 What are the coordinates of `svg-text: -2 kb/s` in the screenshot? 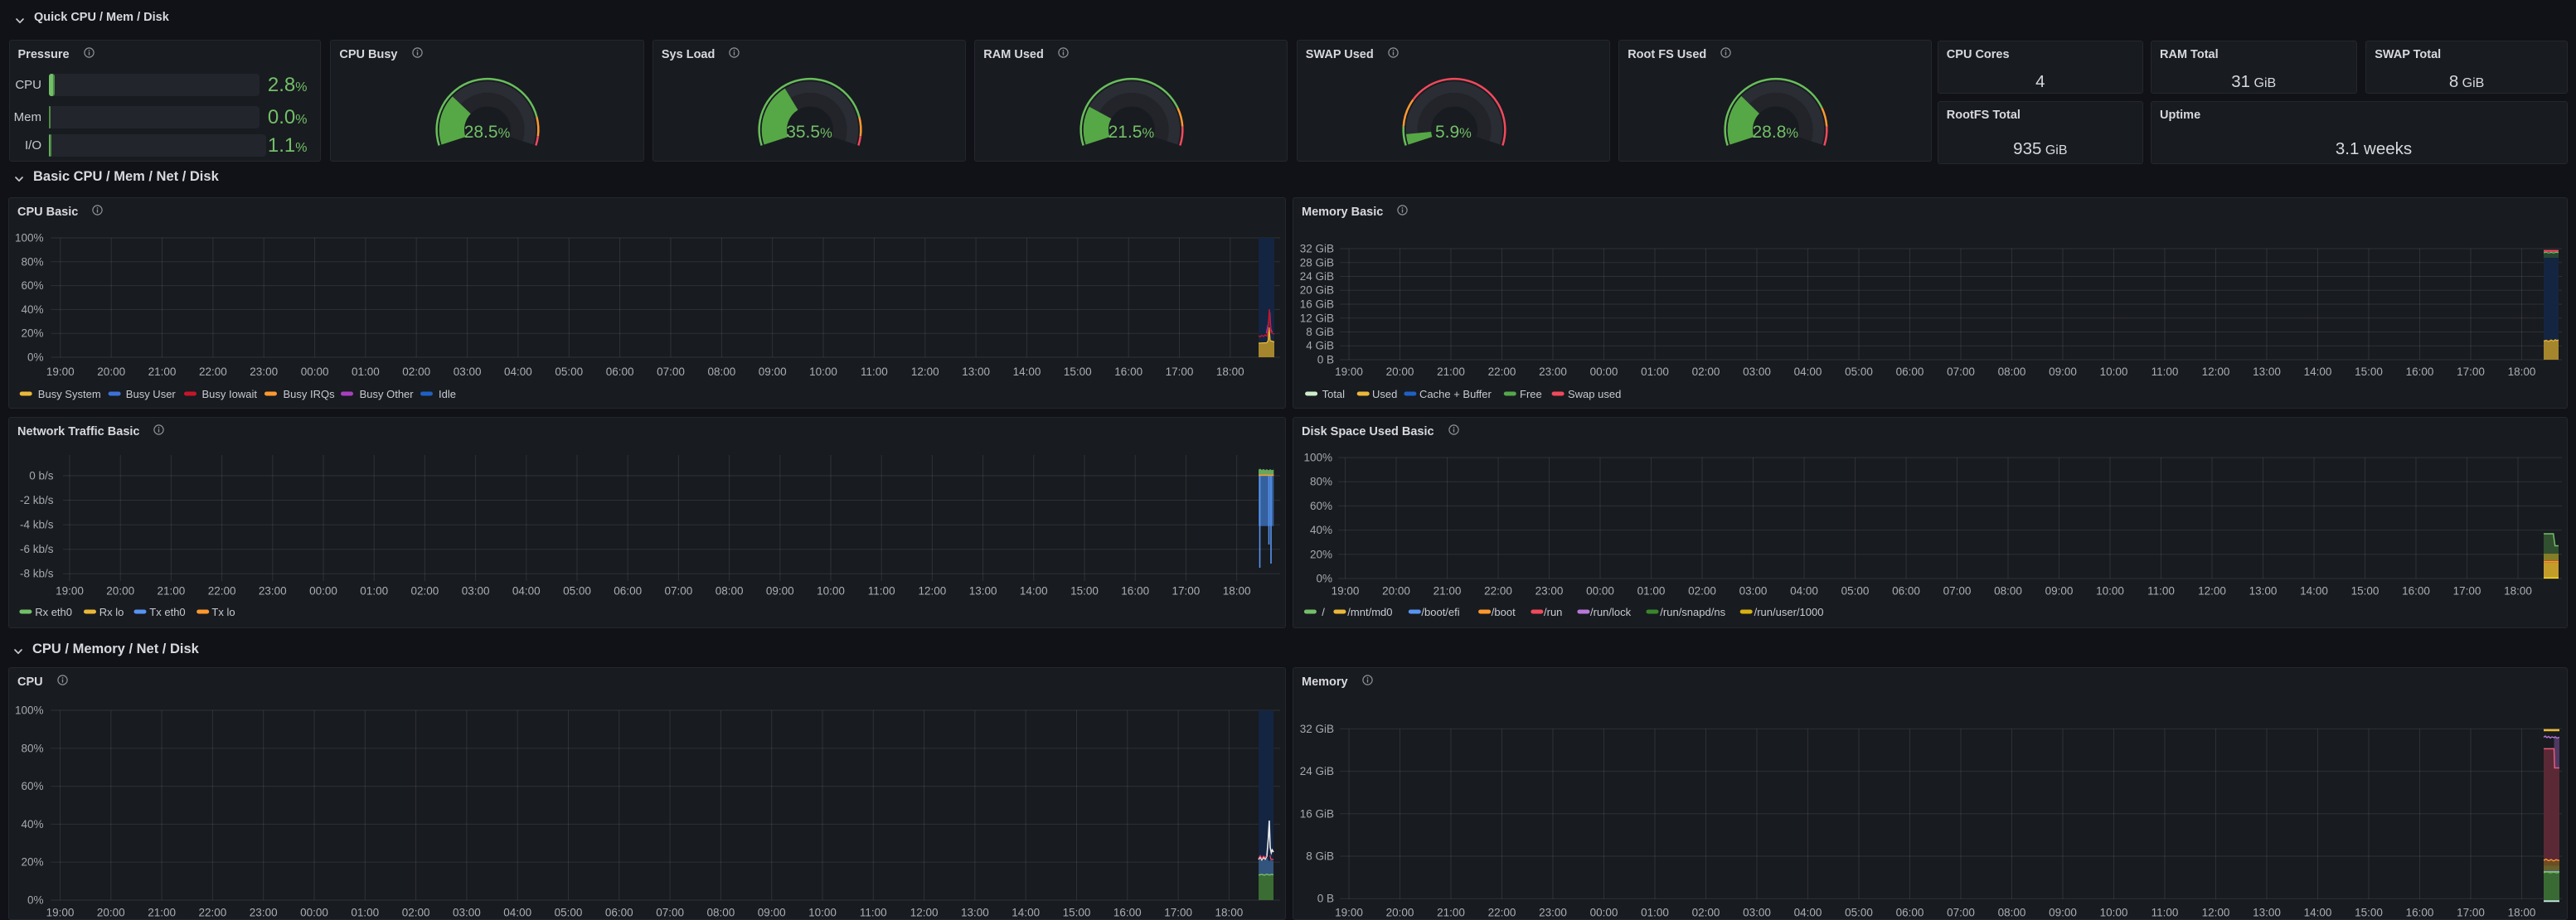 It's located at (37, 500).